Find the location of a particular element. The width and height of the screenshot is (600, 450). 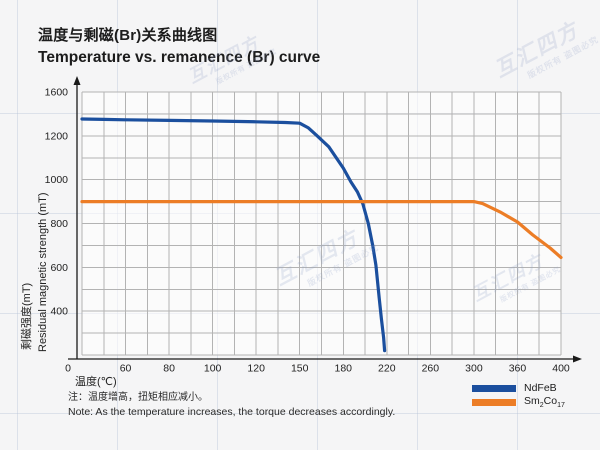

y-tick-labels: 1600 1200 1000 800 600 400 is located at coordinates (57, 202).